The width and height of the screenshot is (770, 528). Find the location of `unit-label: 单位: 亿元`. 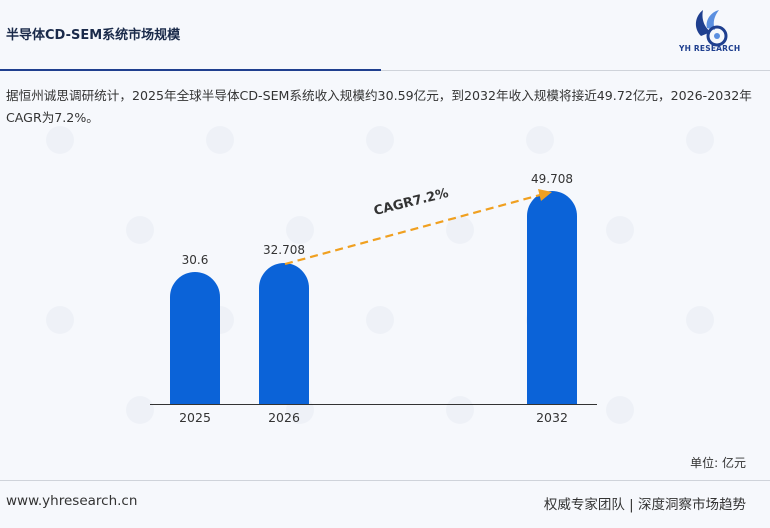

unit-label: 单位: 亿元 is located at coordinates (718, 463).